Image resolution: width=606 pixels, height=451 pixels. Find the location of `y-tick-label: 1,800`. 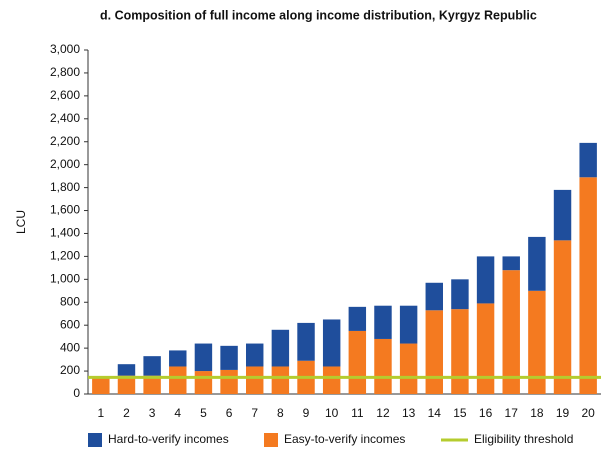

y-tick-label: 1,800 is located at coordinates (65, 187).